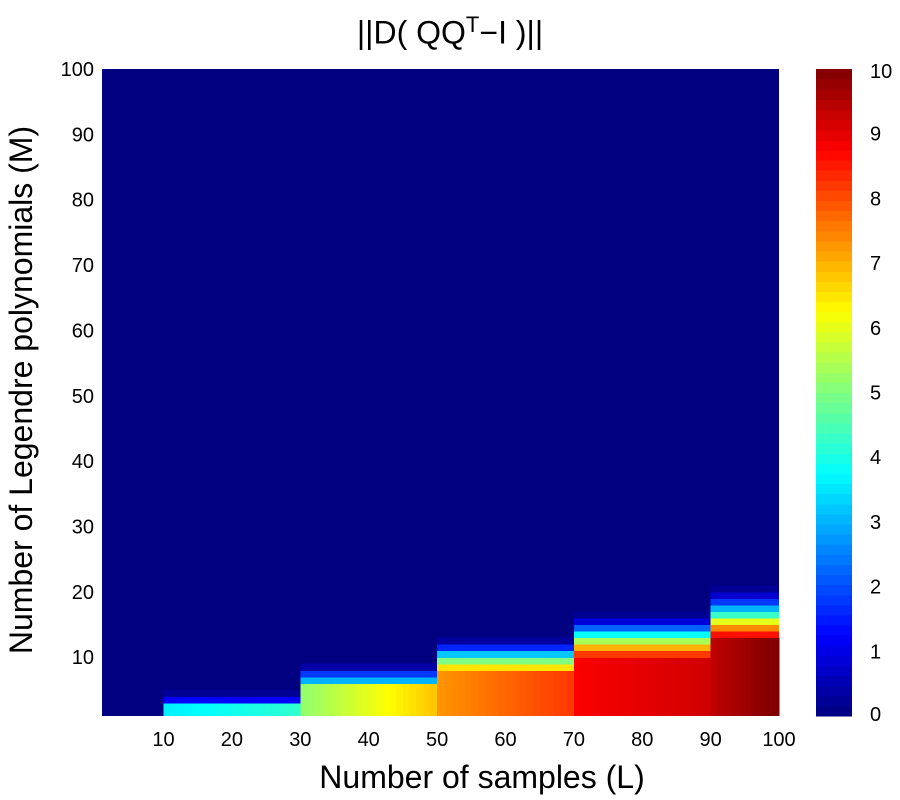 The image size is (900, 800). What do you see at coordinates (77, 70) in the screenshot?
I see `y-tick-label: 100` at bounding box center [77, 70].